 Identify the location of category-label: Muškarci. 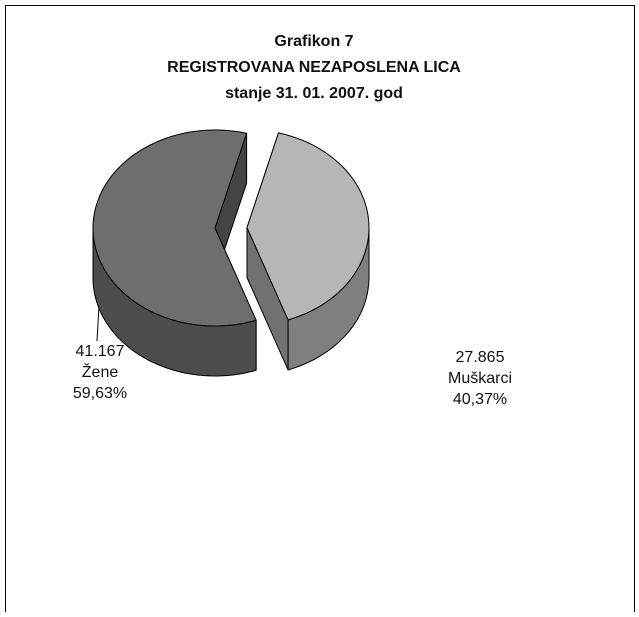
(480, 378).